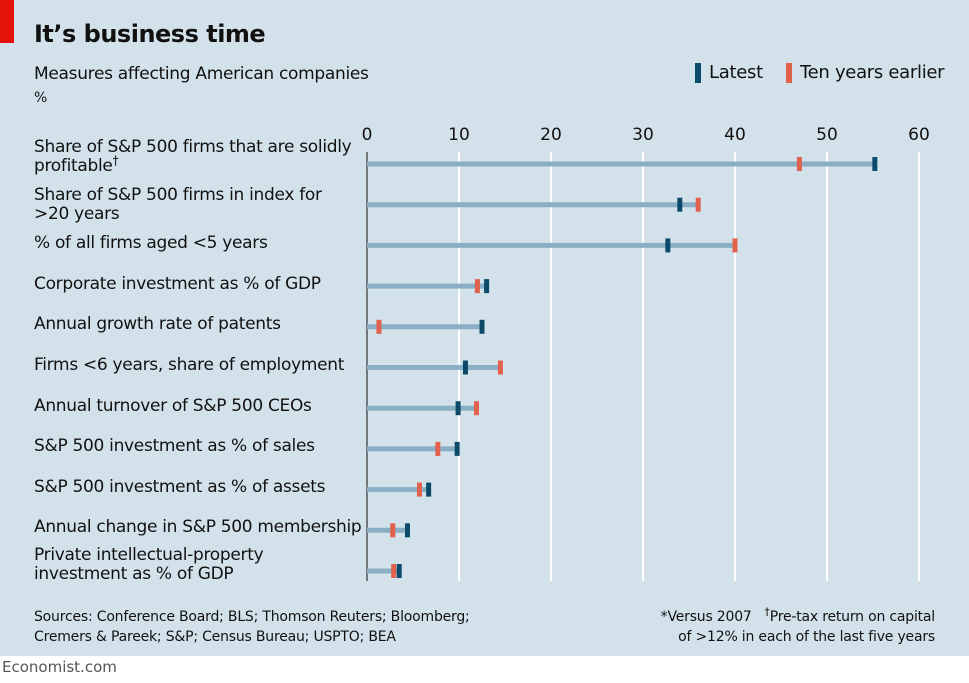  Describe the element at coordinates (806, 637) in the screenshot. I see `footnote-line: of >12% in each of the last five years` at that location.